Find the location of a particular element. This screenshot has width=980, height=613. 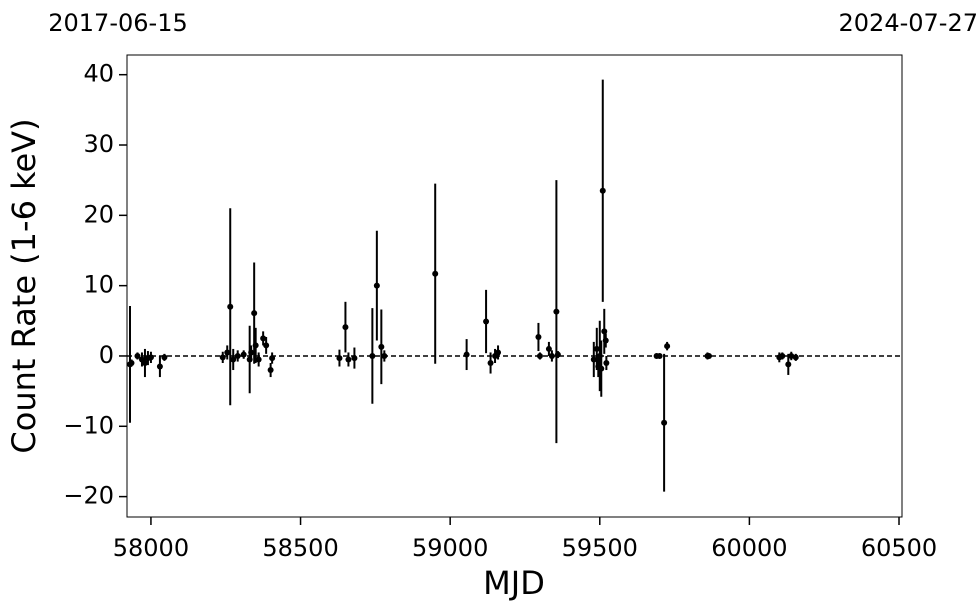

y-tick-label: 30 is located at coordinates (98, 144).